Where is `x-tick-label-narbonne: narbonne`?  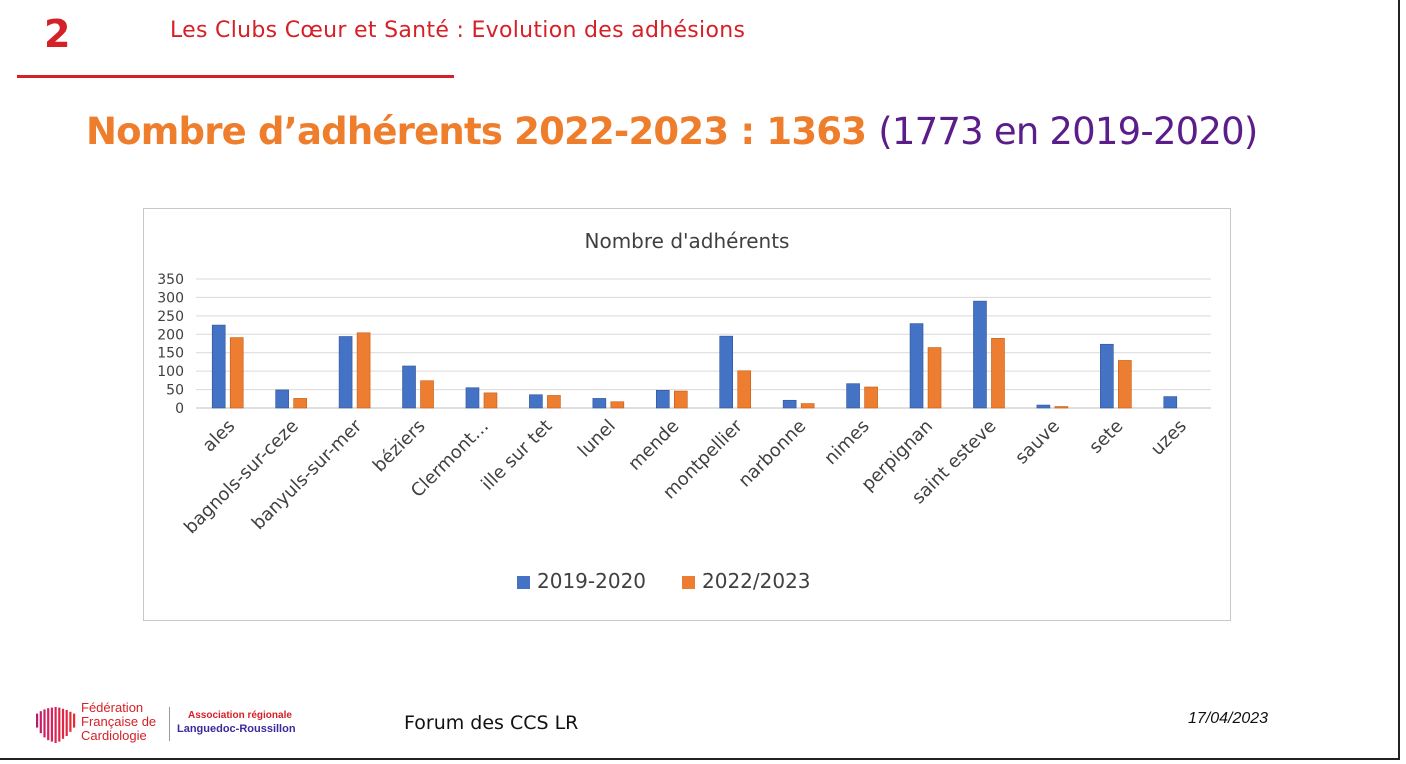
x-tick-label-narbonne: narbonne is located at coordinates (772, 454).